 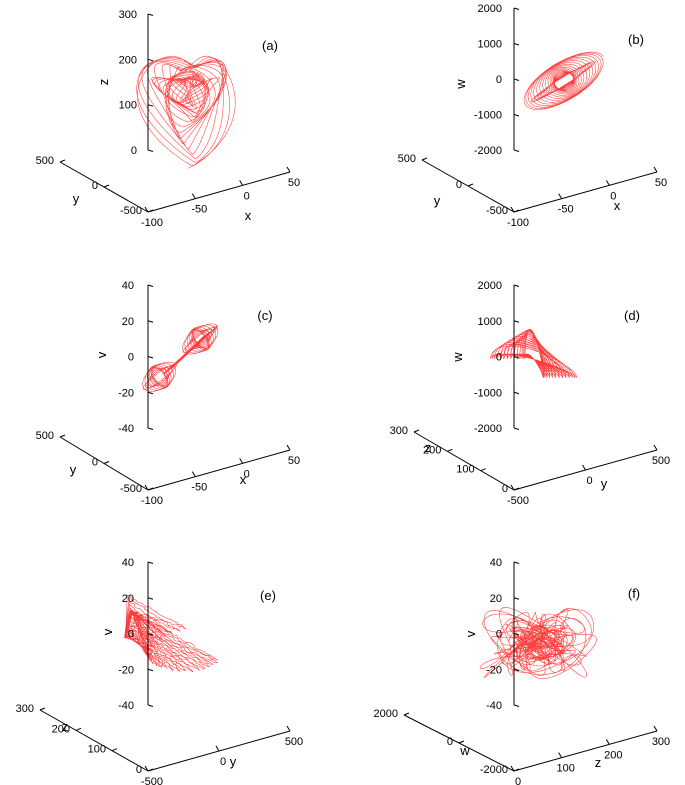 What do you see at coordinates (128, 106) in the screenshot?
I see `vertical-tick-label: 100` at bounding box center [128, 106].